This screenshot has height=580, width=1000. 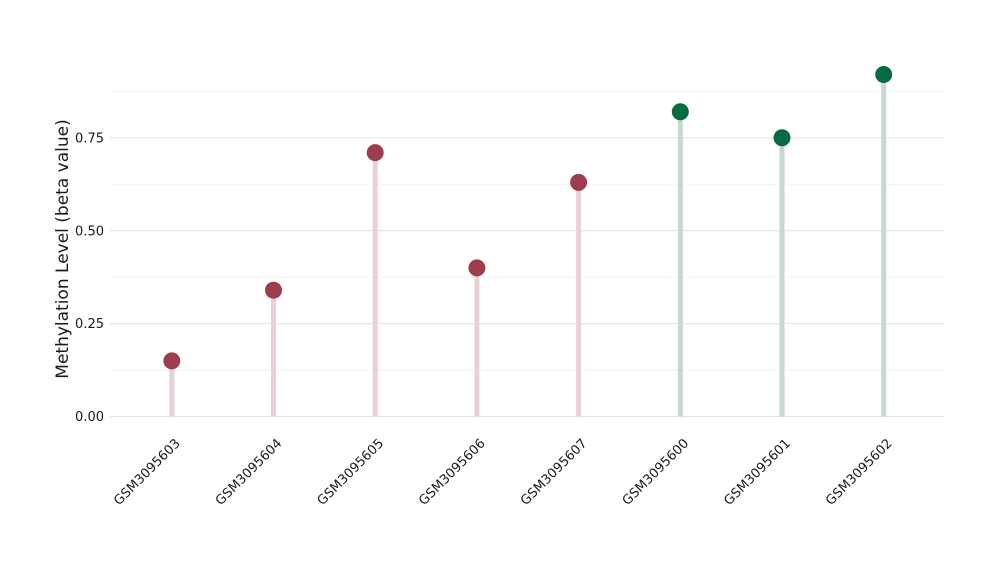 I want to click on y-tick-label: 0.50, so click(x=89, y=231).